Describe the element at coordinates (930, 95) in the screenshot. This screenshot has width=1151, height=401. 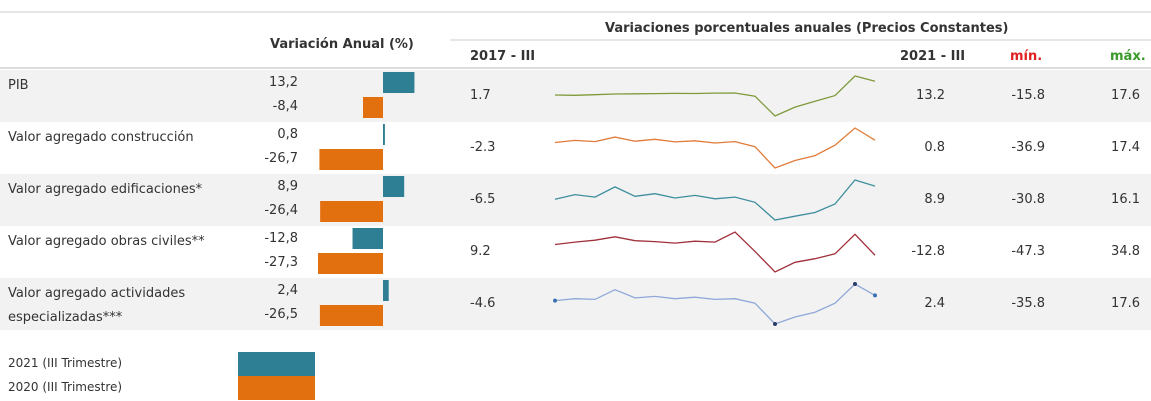
I see `end-value: 13.2` at that location.